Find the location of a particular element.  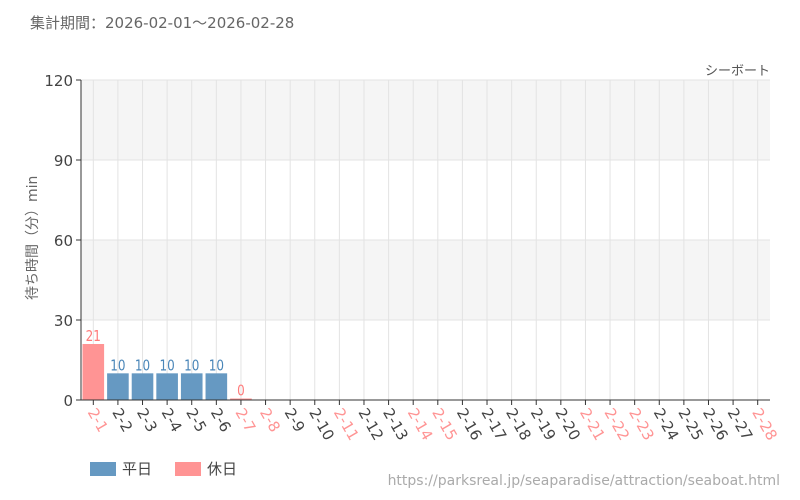

data-label: 0 is located at coordinates (241, 391).